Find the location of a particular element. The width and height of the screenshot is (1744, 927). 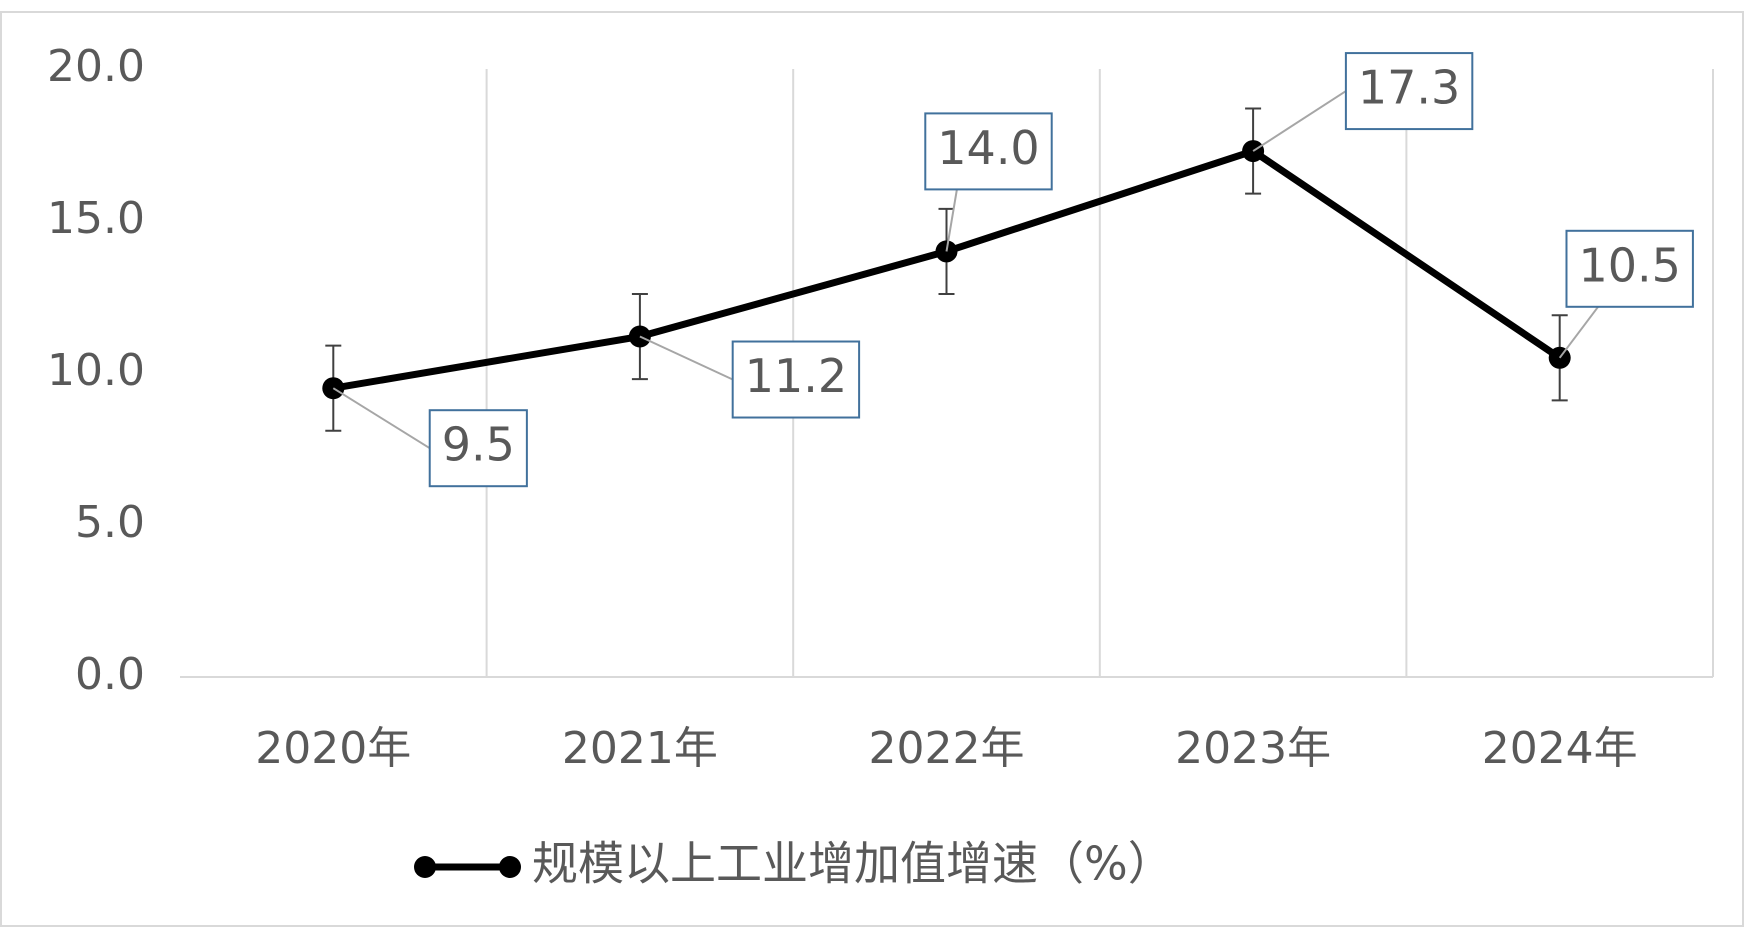

y-tick-label: 0.0 is located at coordinates (110, 674).